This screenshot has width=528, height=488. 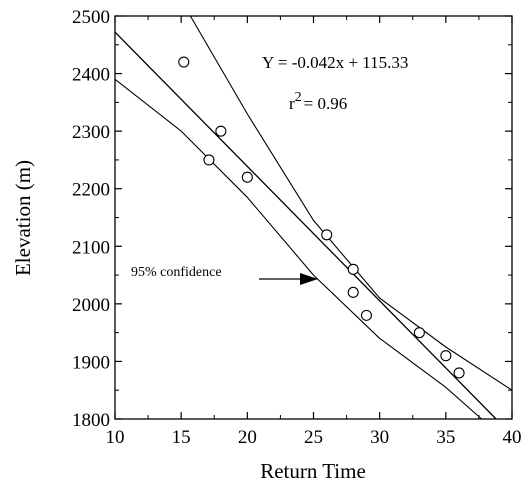 I want to click on y-tick-label: 2400, so click(x=91, y=75).